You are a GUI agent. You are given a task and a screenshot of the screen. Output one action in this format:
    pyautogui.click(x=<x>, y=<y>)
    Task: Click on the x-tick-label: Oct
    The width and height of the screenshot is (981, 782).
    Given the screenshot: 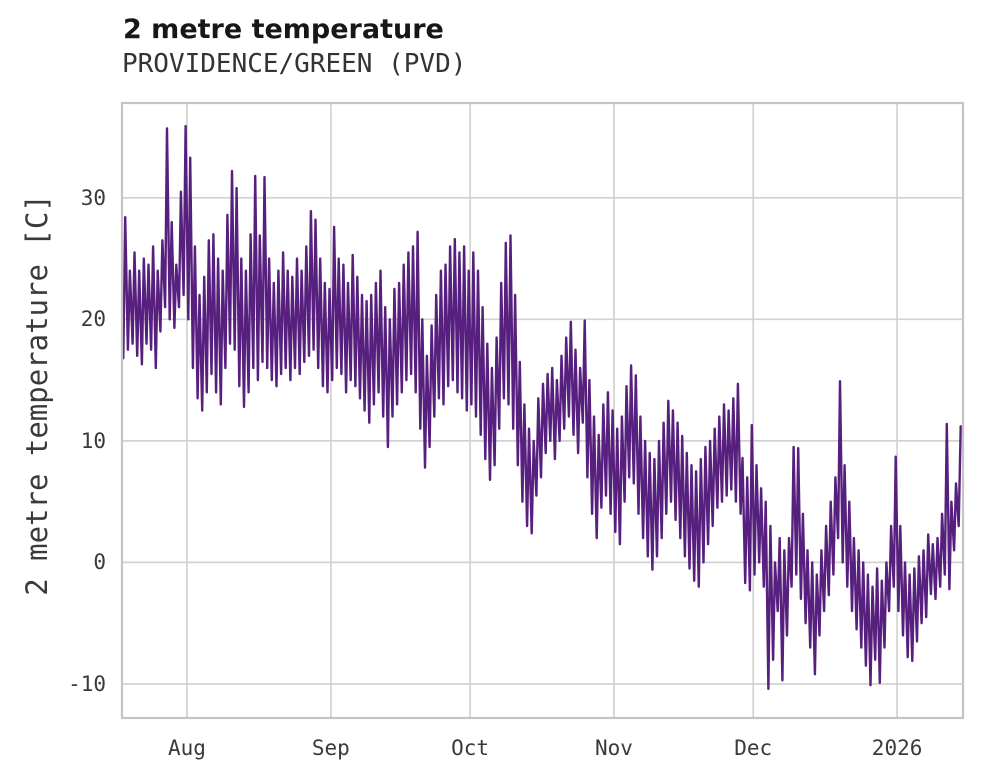 What is the action you would take?
    pyautogui.click(x=470, y=748)
    